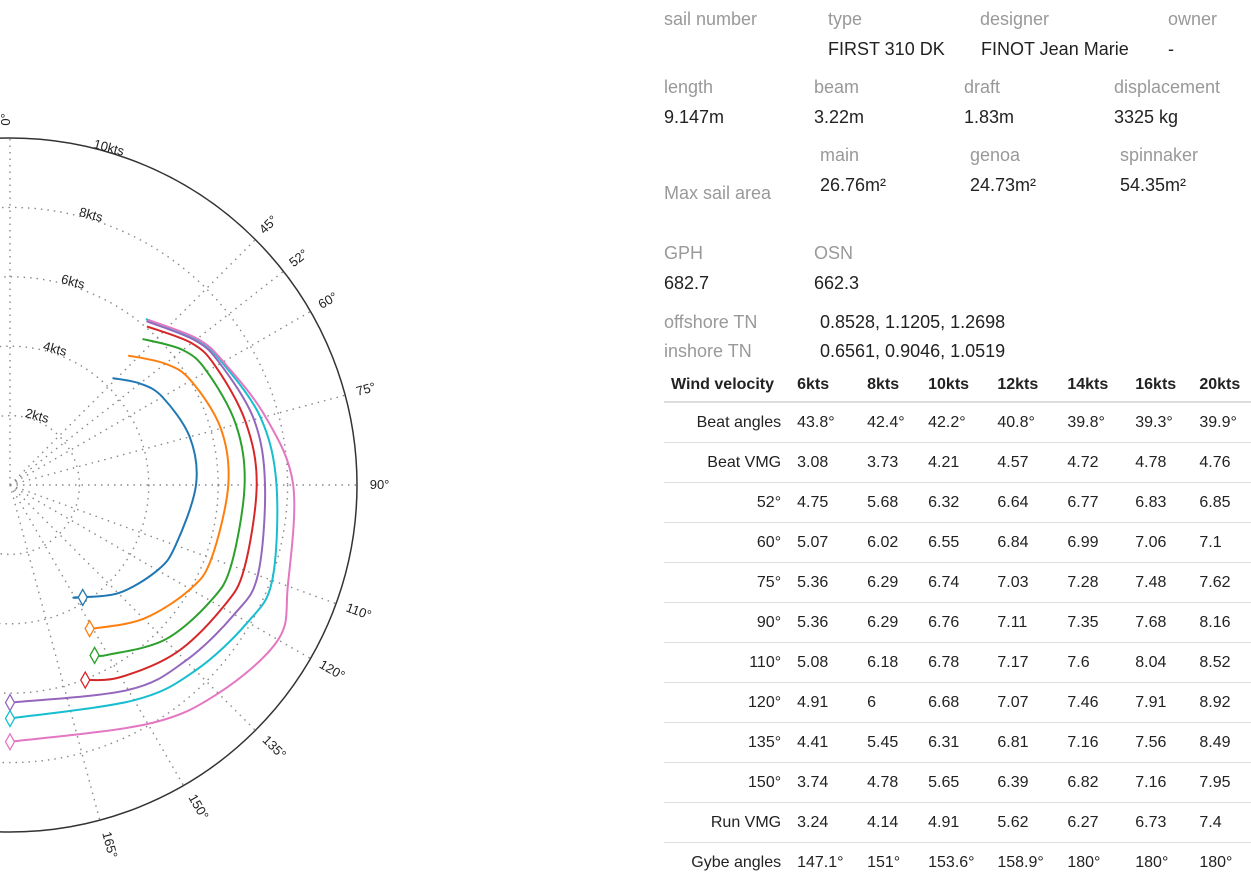 The image size is (1251, 891). What do you see at coordinates (1083, 502) in the screenshot?
I see `table-cell: 6.77` at bounding box center [1083, 502].